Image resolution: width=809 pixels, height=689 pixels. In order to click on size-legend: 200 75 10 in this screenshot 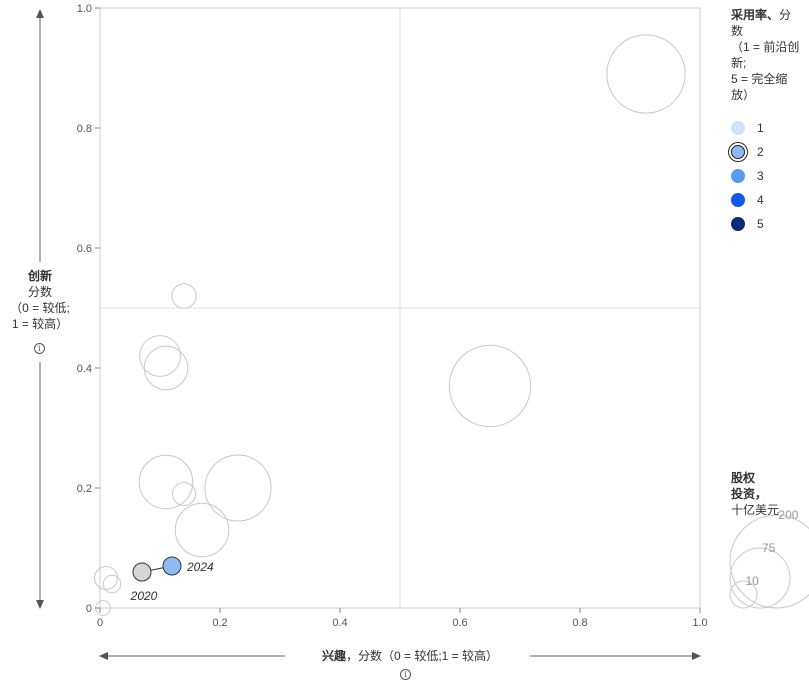, I will do `click(769, 558)`.